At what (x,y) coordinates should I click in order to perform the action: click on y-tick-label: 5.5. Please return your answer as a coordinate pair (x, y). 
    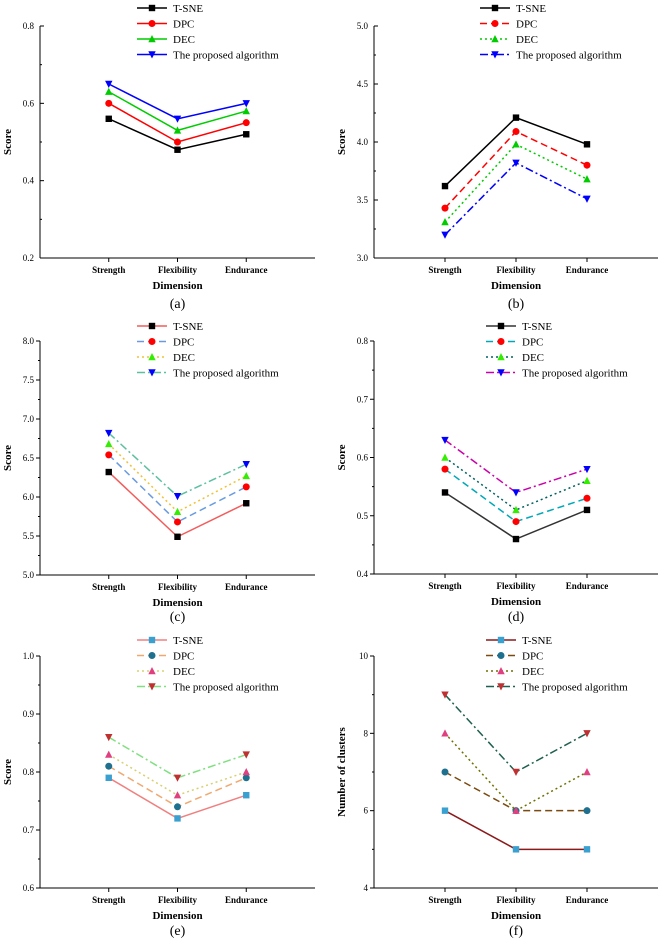
    Looking at the image, I should click on (29, 536).